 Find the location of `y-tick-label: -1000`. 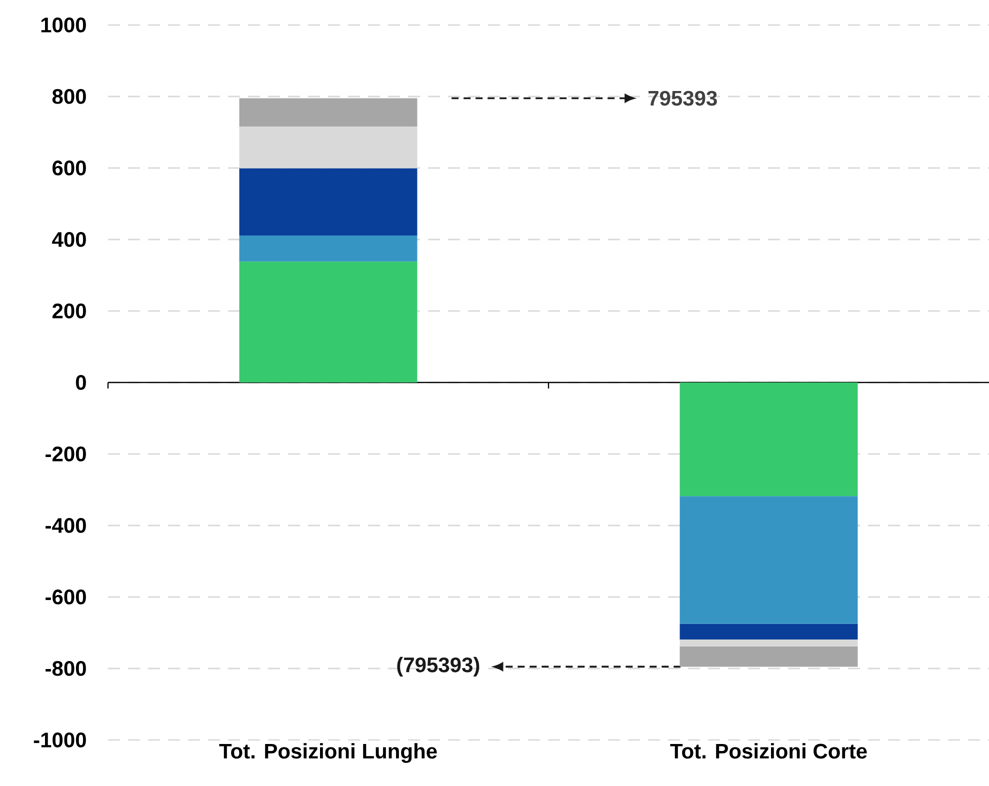

y-tick-label: -1000 is located at coordinates (60, 740).